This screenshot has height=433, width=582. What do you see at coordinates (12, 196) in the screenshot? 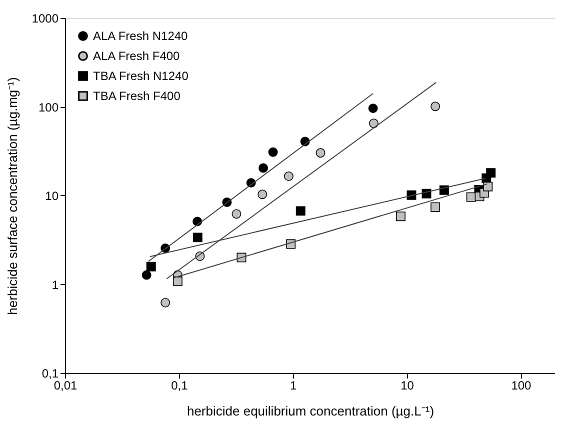
I see `y-axis-title: herbicide surface concentration (µg.mg⁻¹)` at bounding box center [12, 196].